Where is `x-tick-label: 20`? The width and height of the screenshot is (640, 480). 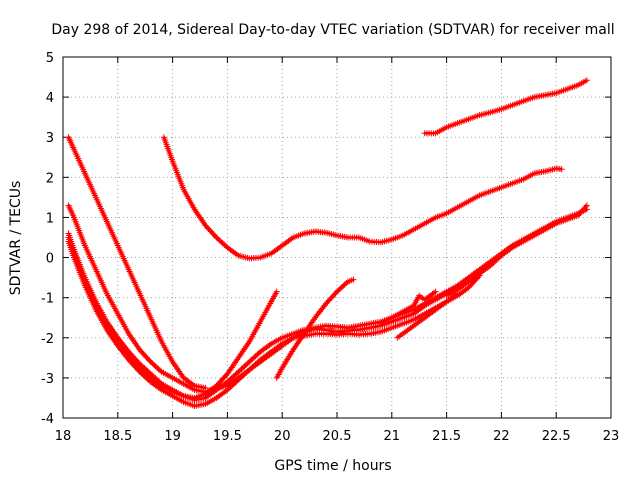 x-tick-label: 20 is located at coordinates (282, 436).